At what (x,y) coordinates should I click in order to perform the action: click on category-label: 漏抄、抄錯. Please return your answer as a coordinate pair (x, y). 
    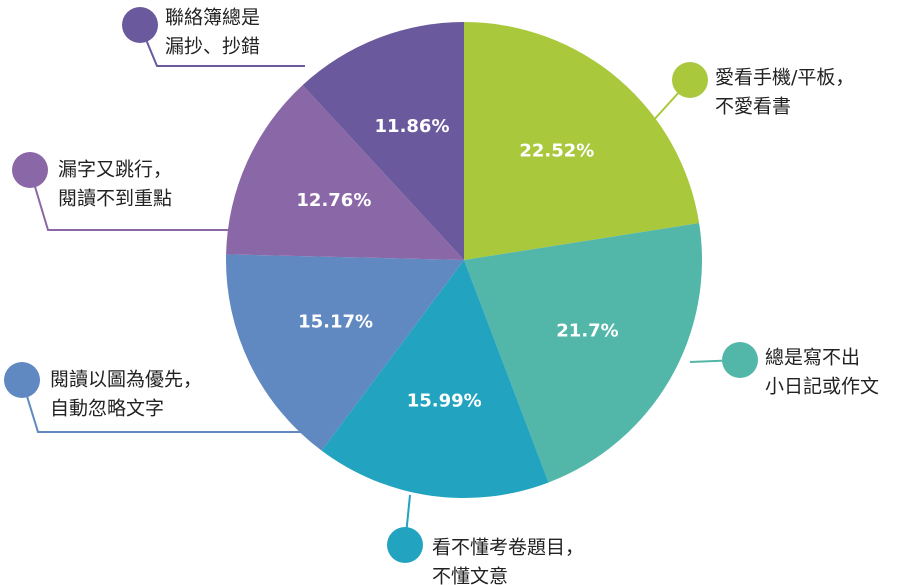
    Looking at the image, I should click on (212, 47).